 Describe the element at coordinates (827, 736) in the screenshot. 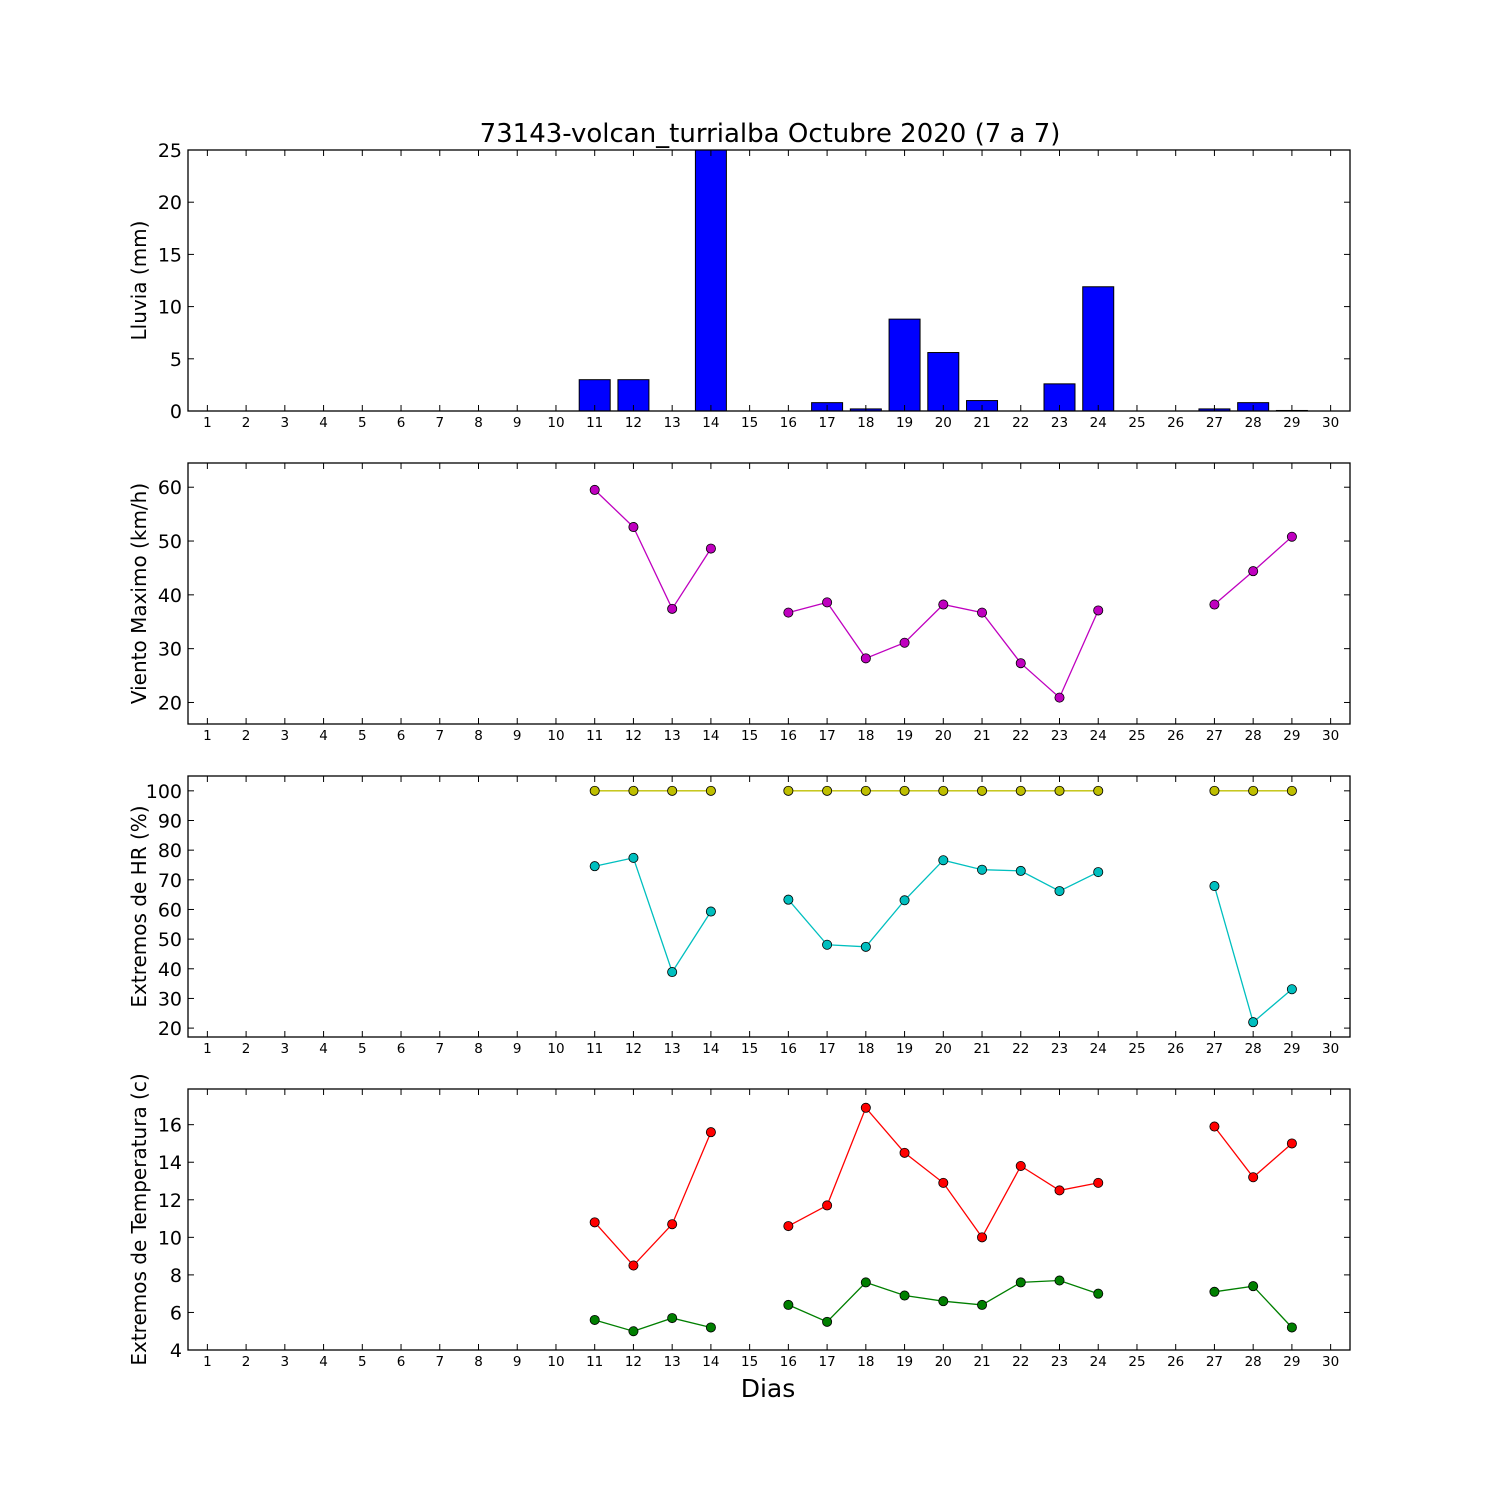

I see `x-tick-label: 17` at that location.